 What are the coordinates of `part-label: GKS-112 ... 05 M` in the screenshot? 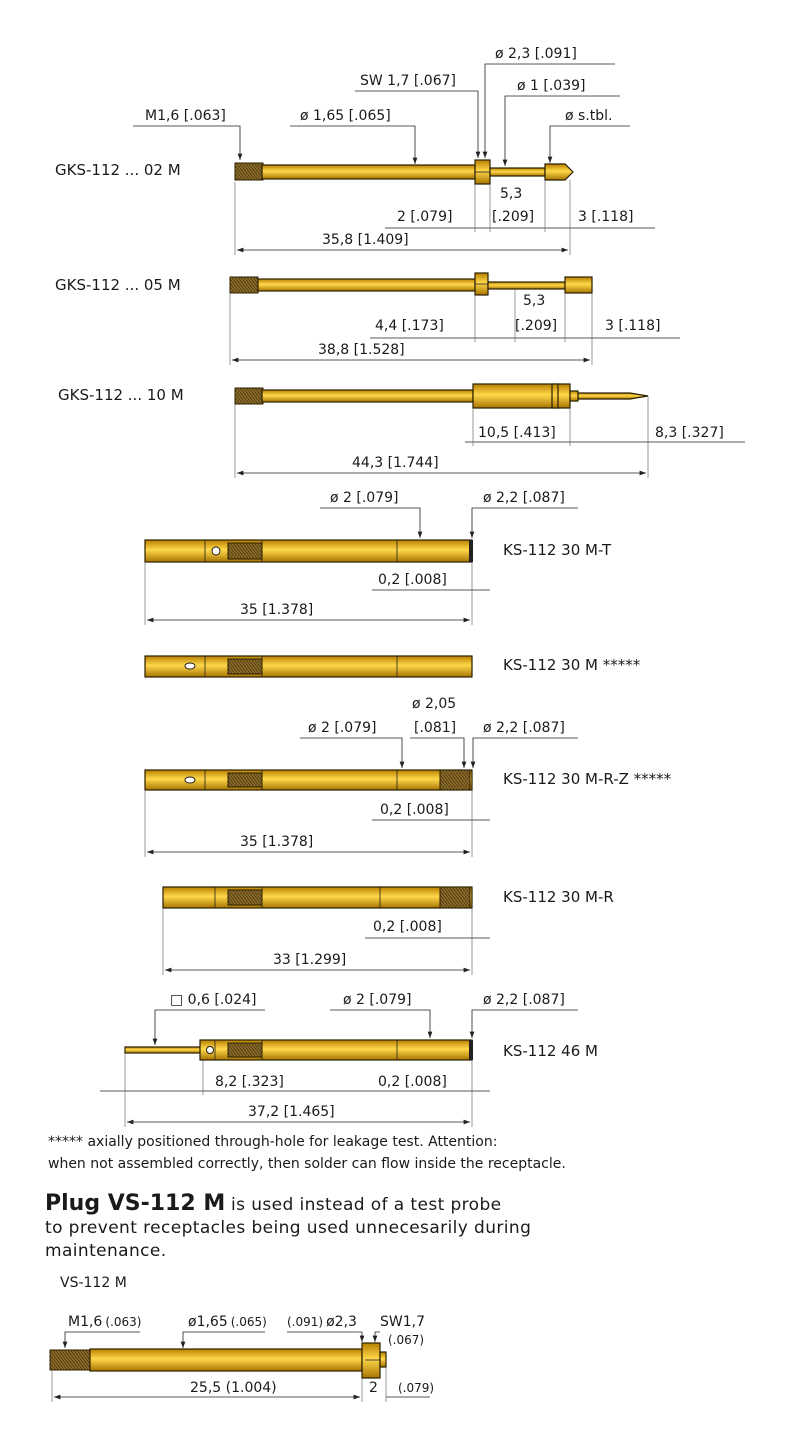 It's located at (118, 285).